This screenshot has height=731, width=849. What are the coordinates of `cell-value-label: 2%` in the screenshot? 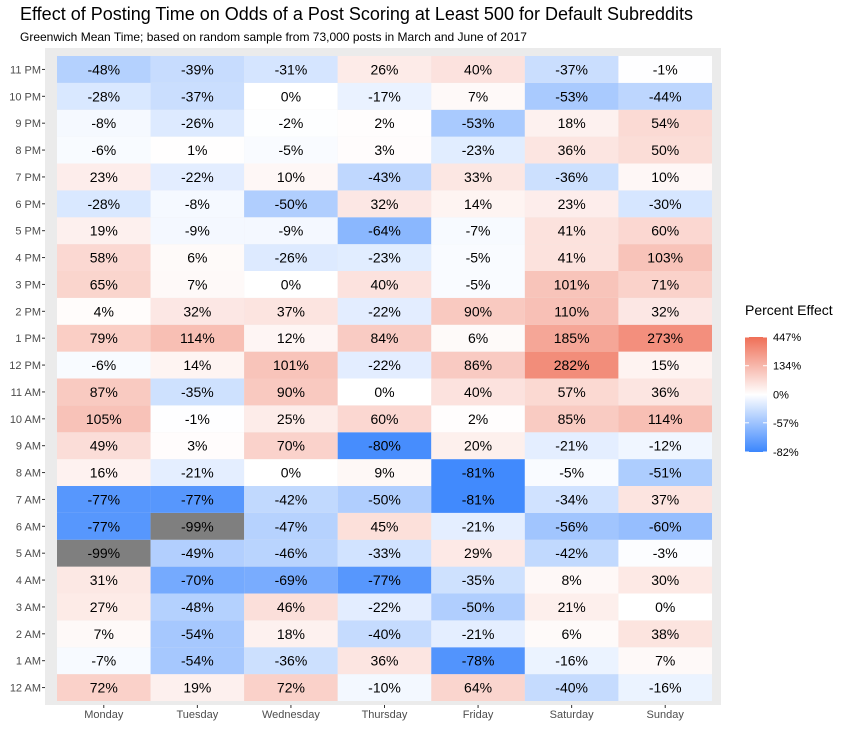 It's located at (478, 419).